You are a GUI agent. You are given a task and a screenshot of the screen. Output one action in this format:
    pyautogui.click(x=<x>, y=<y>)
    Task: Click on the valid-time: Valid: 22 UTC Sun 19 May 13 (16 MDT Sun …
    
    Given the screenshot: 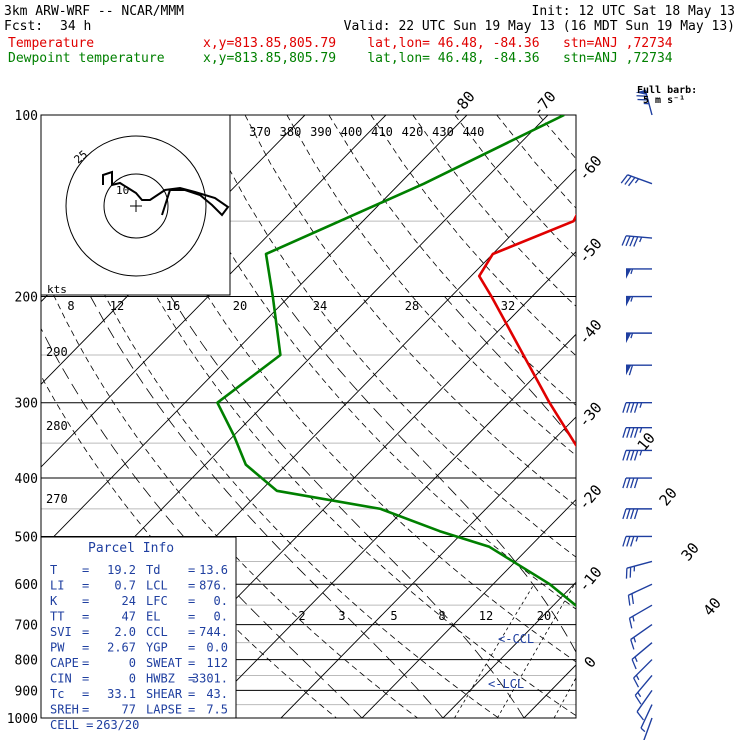 What is the action you would take?
    pyautogui.click(x=539, y=26)
    